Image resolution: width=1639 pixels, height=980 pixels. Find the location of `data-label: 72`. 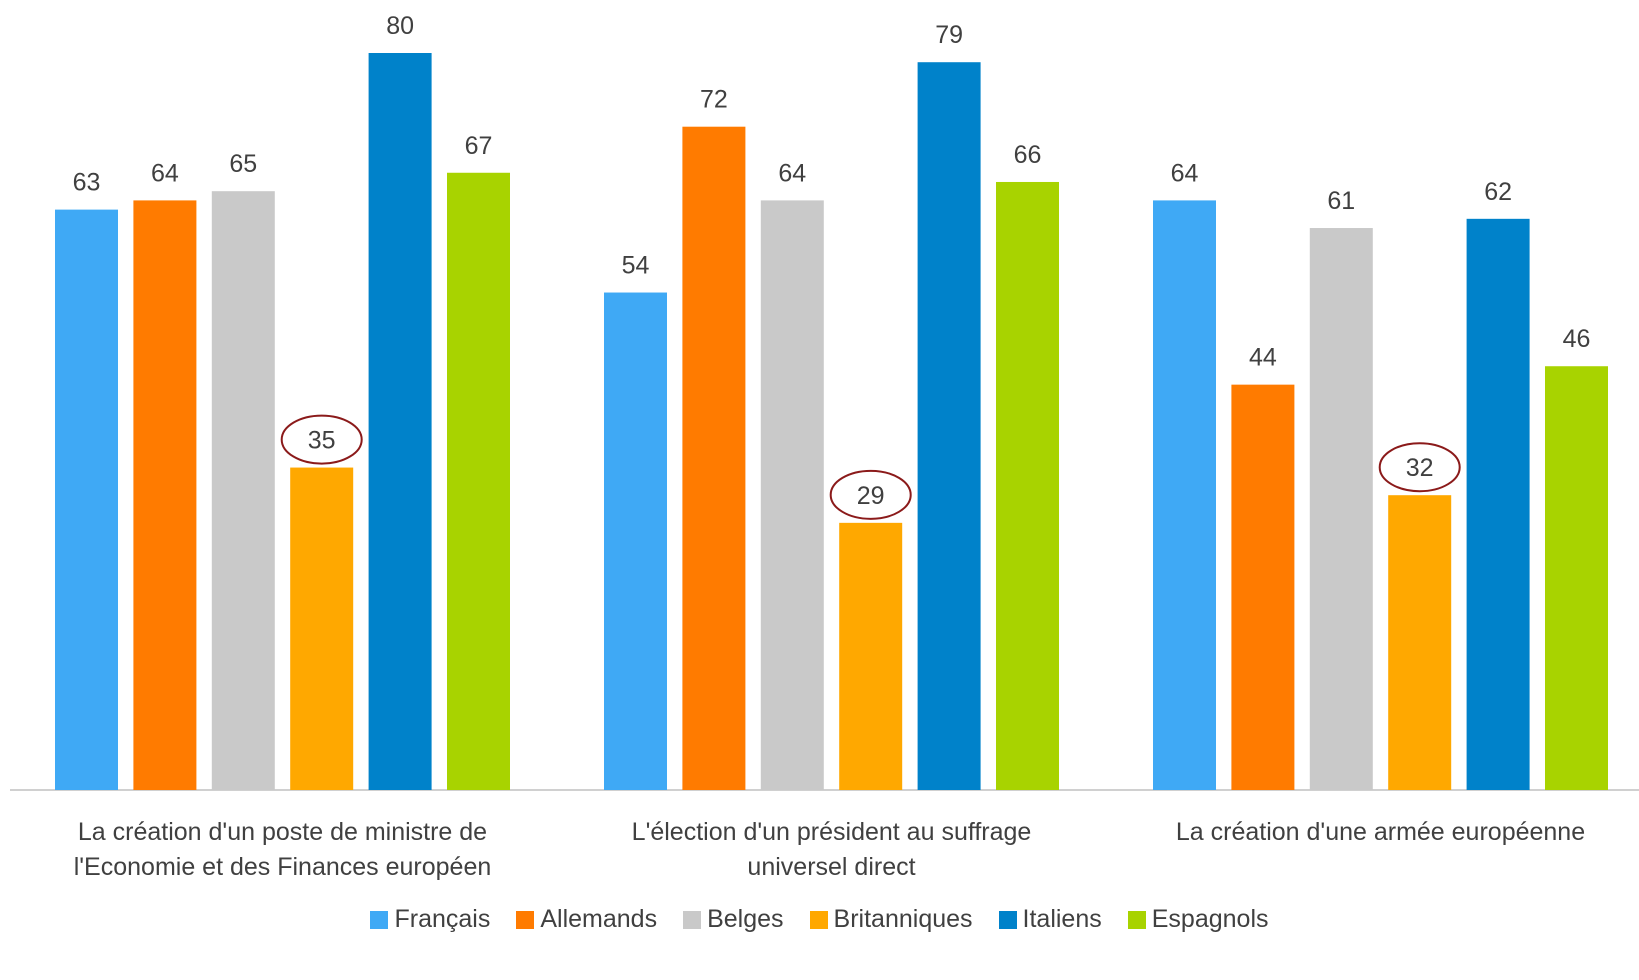

data-label: 72 is located at coordinates (714, 100).